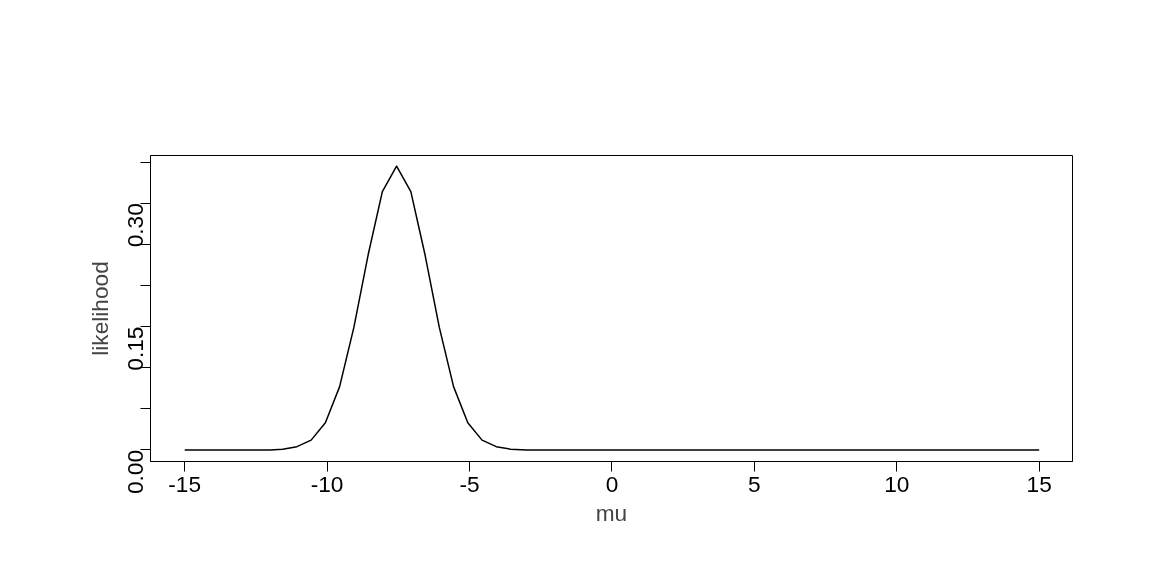 The height and width of the screenshot is (576, 1152). I want to click on x-tick-label: 5, so click(754, 483).